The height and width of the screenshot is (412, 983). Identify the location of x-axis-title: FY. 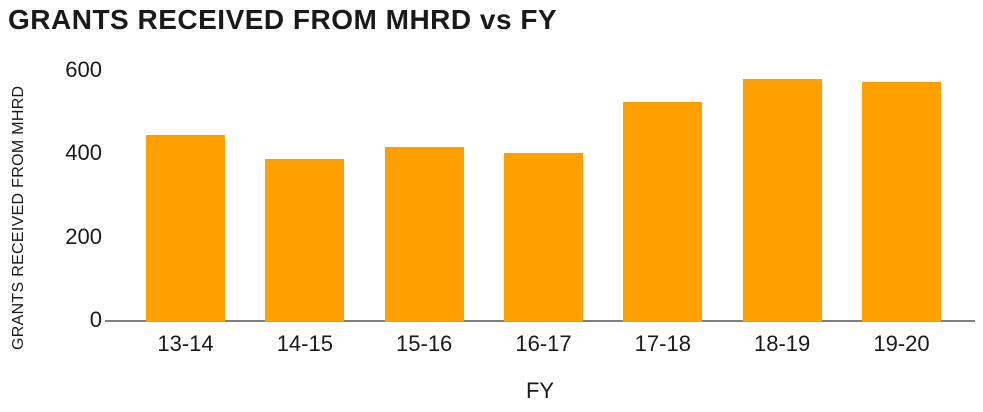
(540, 390).